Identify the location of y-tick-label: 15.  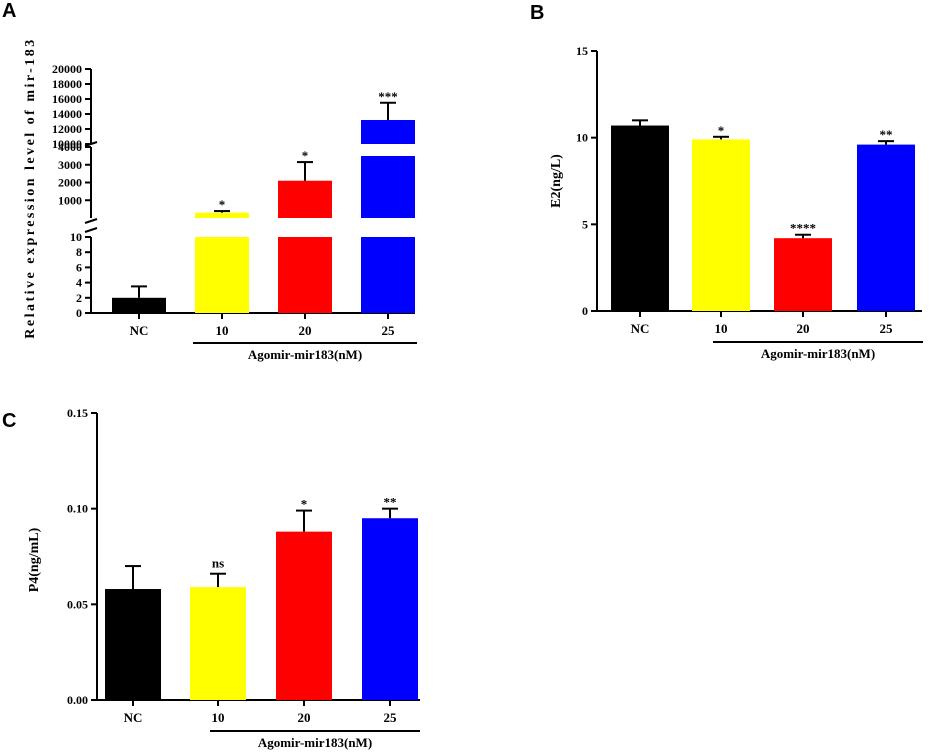
(582, 51).